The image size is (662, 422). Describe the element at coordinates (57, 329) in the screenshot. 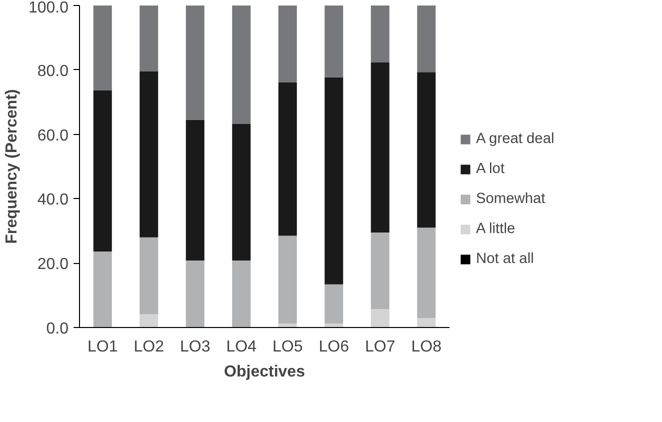

I see `y-tick-label: 0.0` at that location.